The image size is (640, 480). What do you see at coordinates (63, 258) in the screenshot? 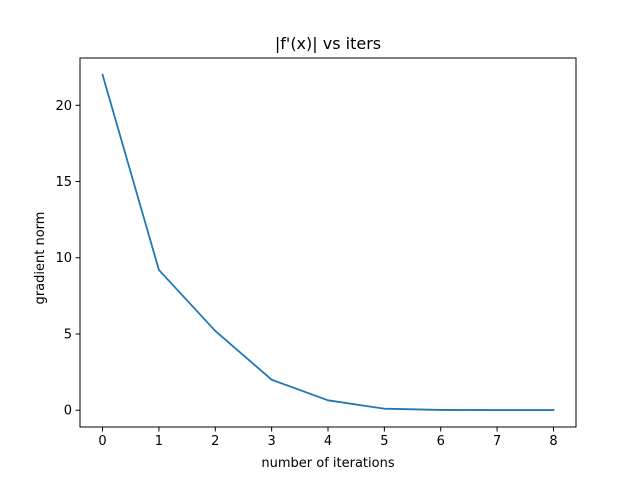
I see `y-tick-label-10: 10` at bounding box center [63, 258].